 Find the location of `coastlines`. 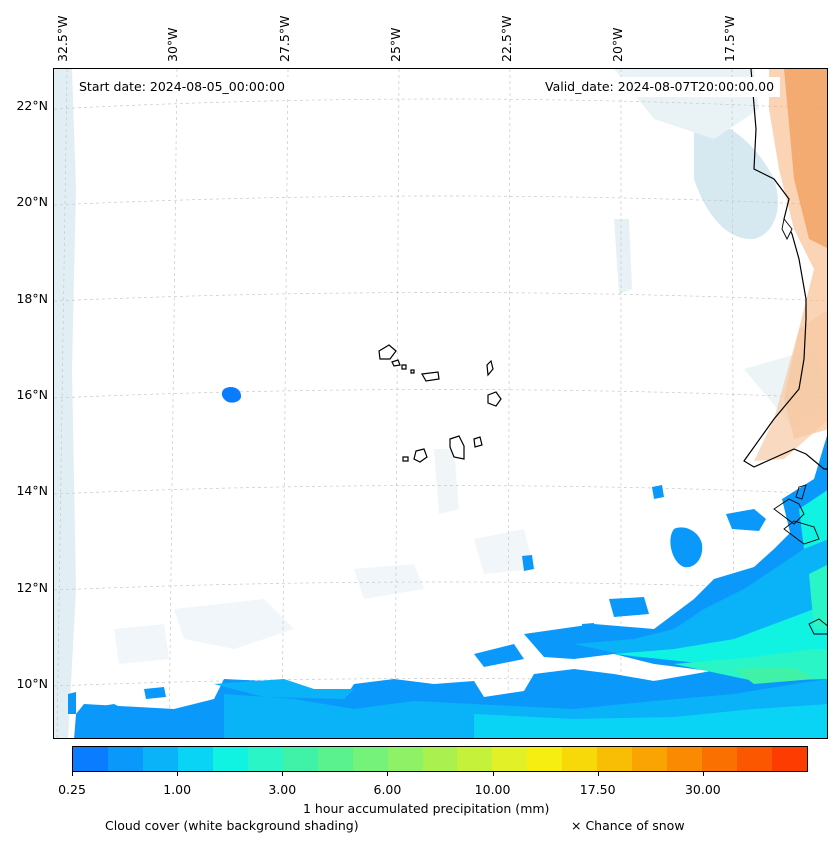

coastlines is located at coordinates (785, 352).